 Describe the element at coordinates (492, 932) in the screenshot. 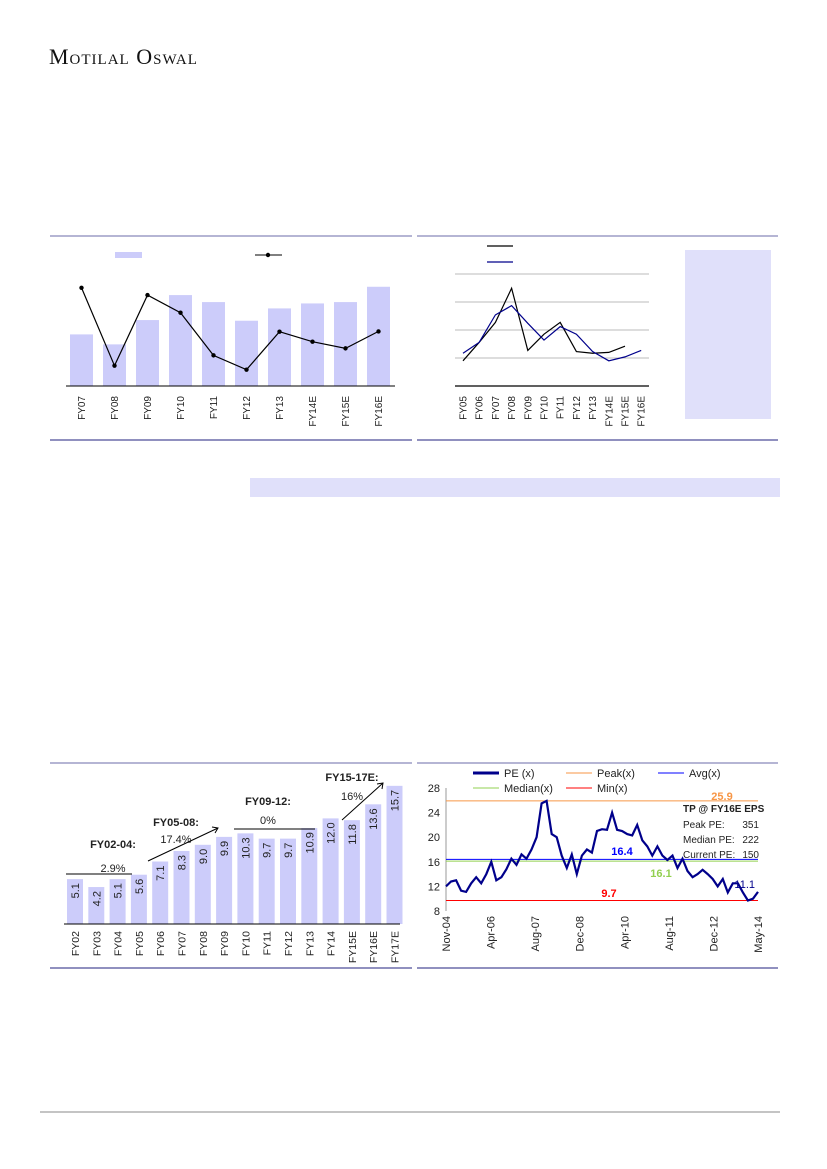

I see `x-tick-label: Apr-06` at that location.